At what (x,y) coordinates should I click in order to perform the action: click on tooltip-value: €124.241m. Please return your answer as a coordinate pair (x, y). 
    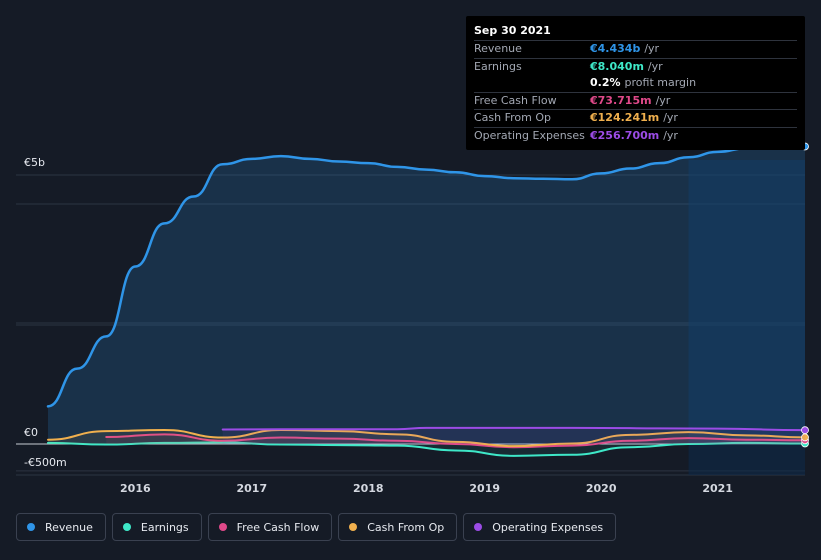
    Looking at the image, I should click on (625, 117).